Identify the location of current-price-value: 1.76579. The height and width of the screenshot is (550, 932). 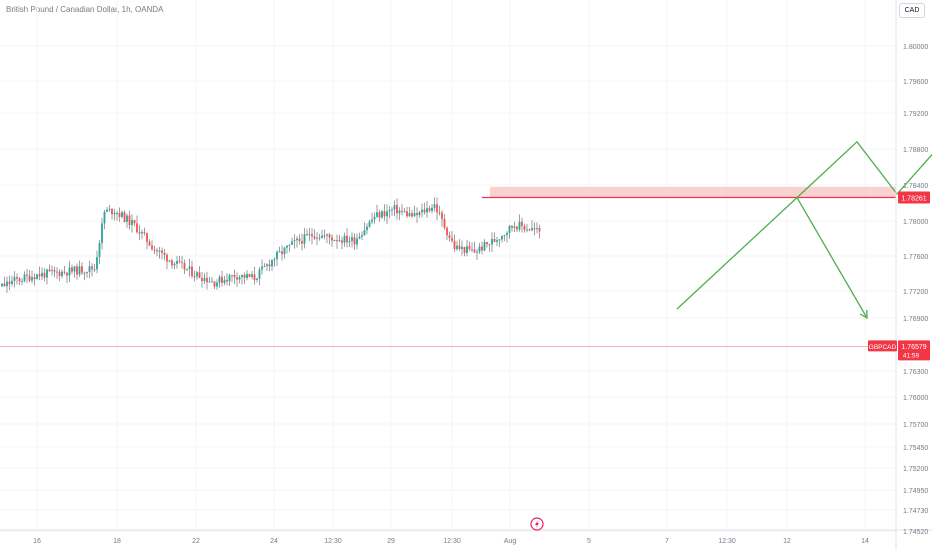
(913, 347).